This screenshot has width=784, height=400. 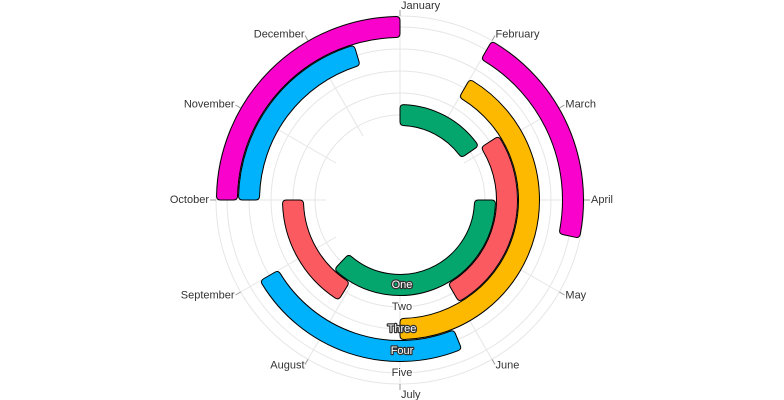 What do you see at coordinates (508, 365) in the screenshot?
I see `month-label: June` at bounding box center [508, 365].